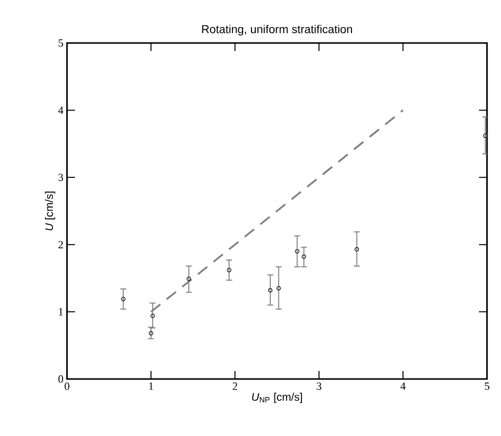  Describe the element at coordinates (319, 386) in the screenshot. I see `x-tick-label: 3` at that location.